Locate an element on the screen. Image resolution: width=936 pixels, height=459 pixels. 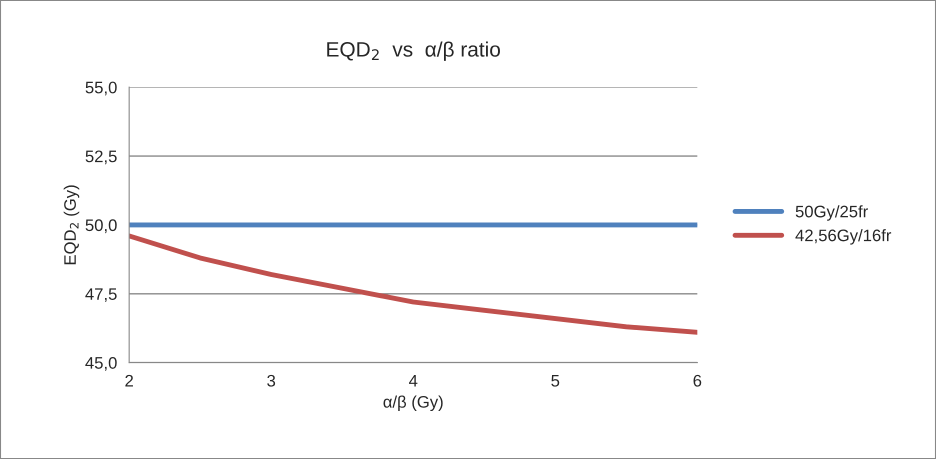
x-tick-label: 3 is located at coordinates (271, 380).